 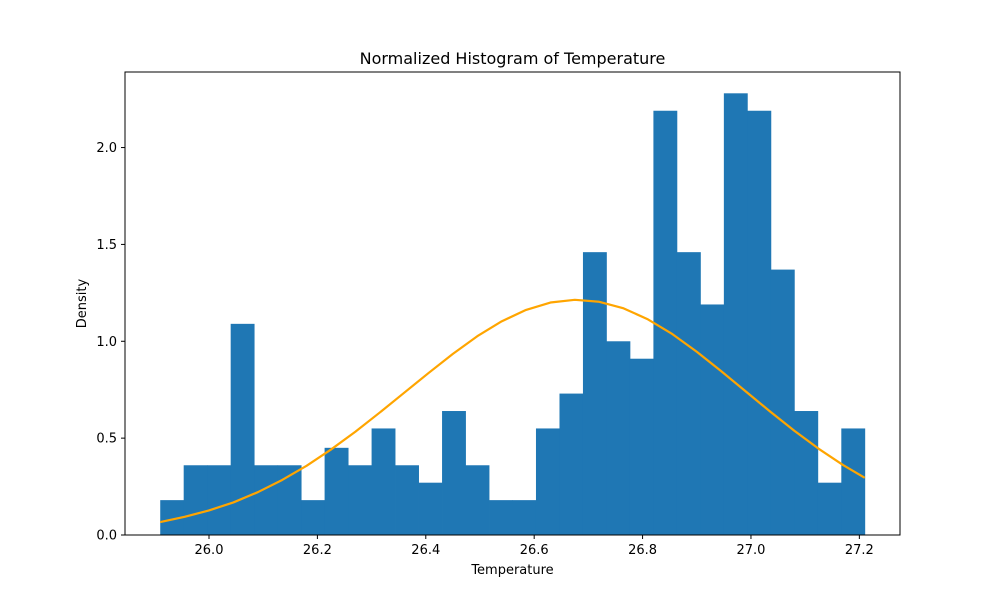 What do you see at coordinates (106, 245) in the screenshot?
I see `y-tick-label: 1.5` at bounding box center [106, 245].